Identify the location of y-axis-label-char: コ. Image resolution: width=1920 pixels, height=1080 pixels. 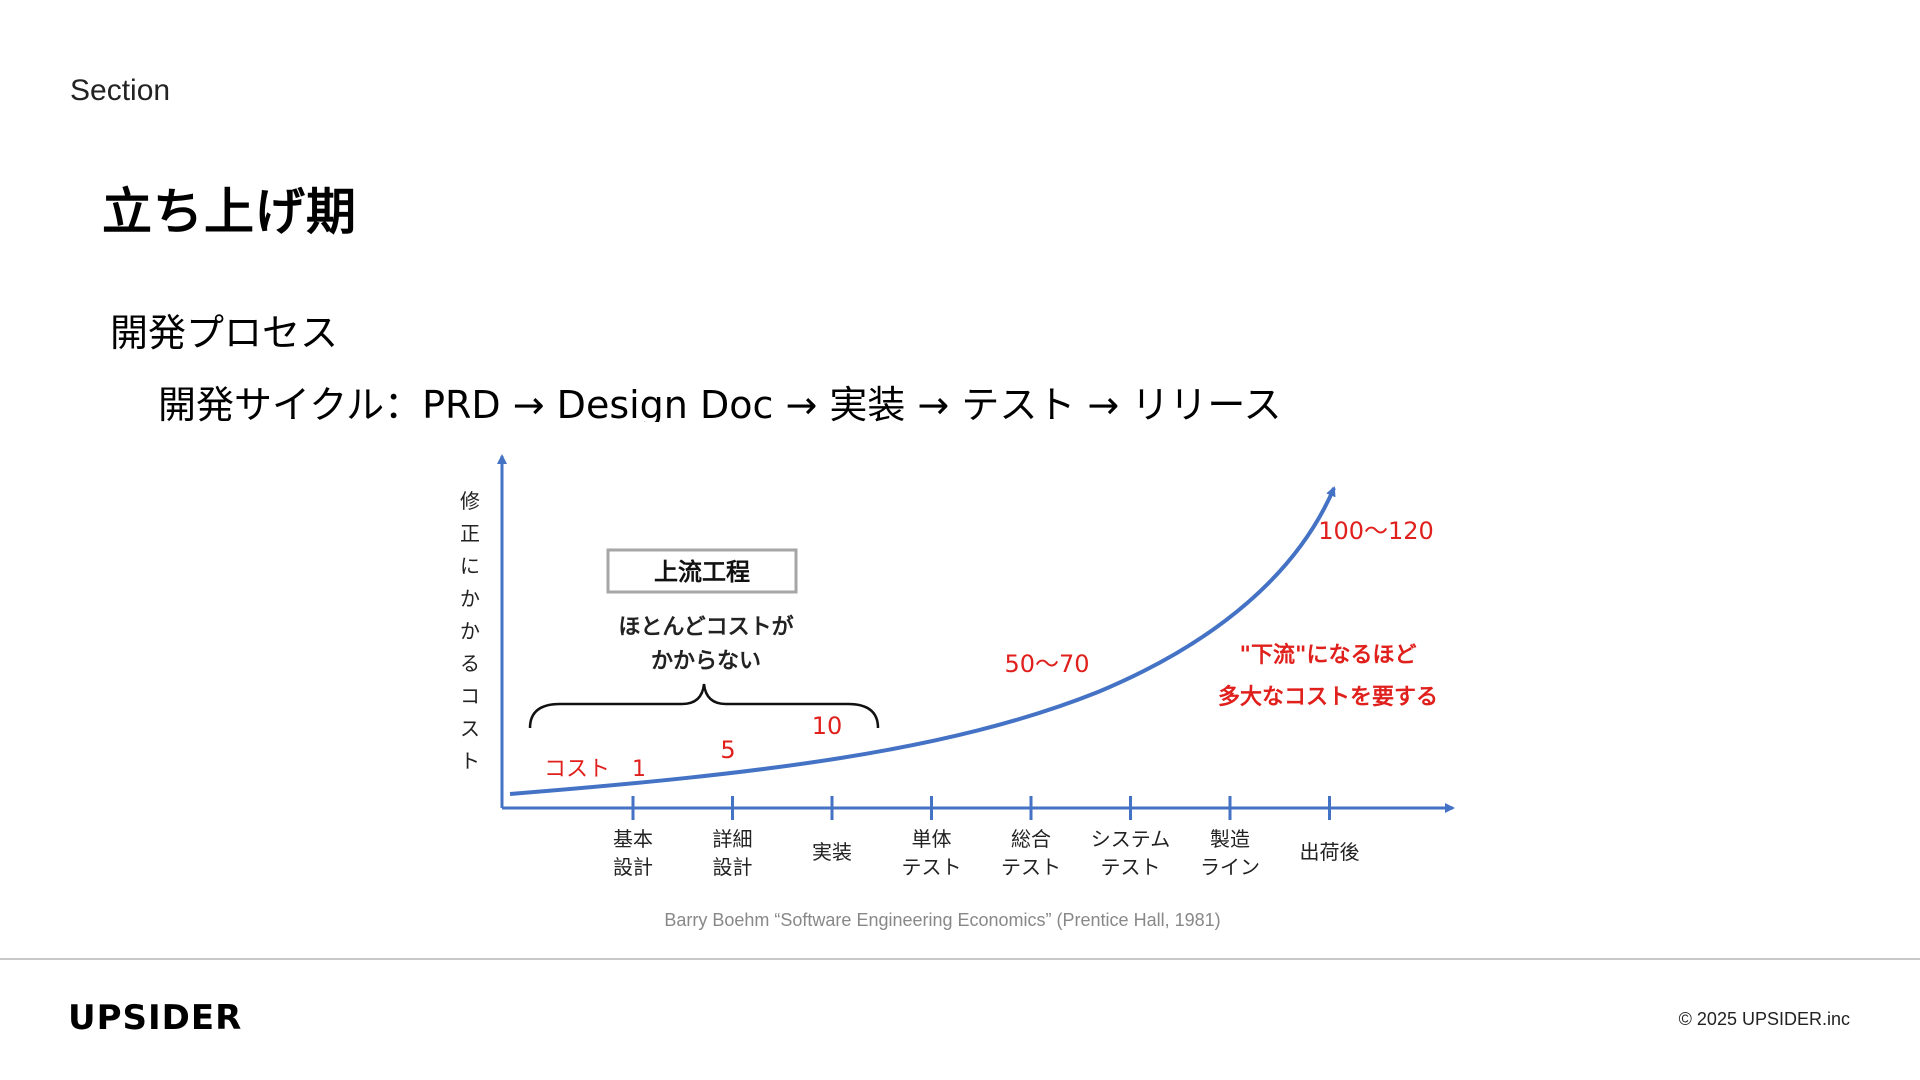
(470, 696).